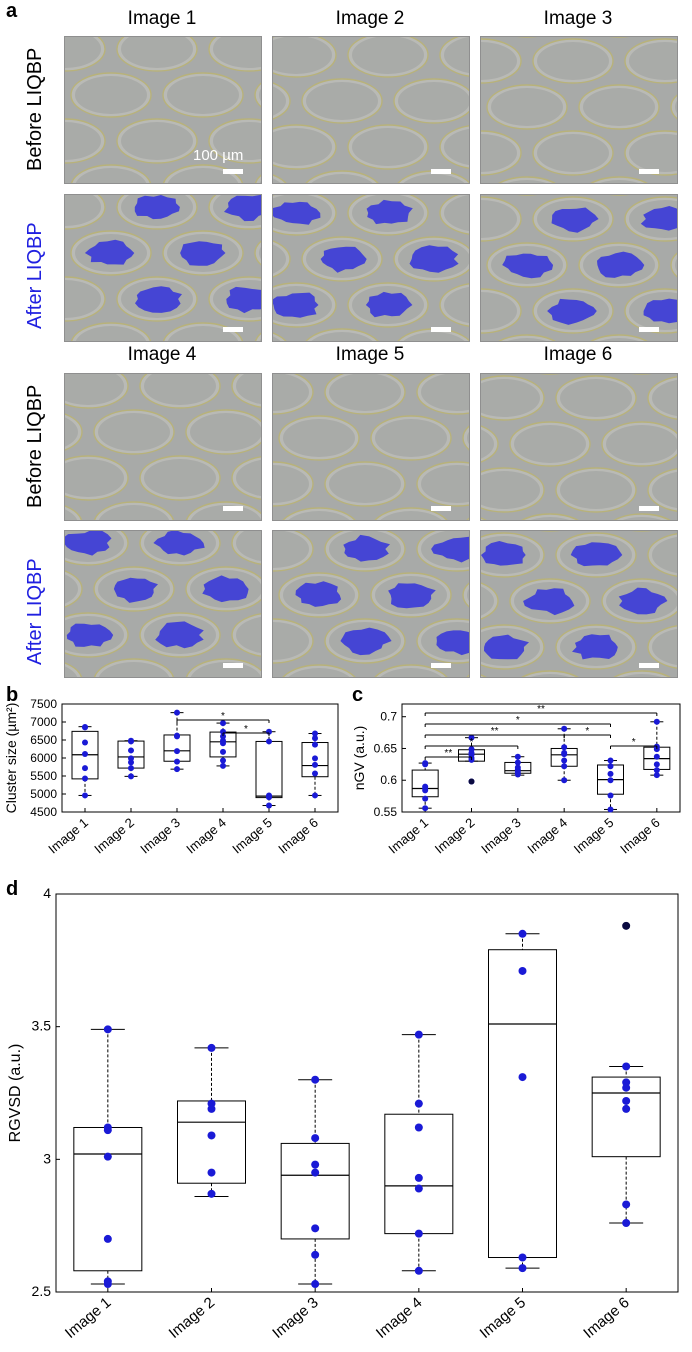 This screenshot has width=692, height=1352. Describe the element at coordinates (252, 836) in the screenshot. I see `x-tick-label: Image 5` at that location.